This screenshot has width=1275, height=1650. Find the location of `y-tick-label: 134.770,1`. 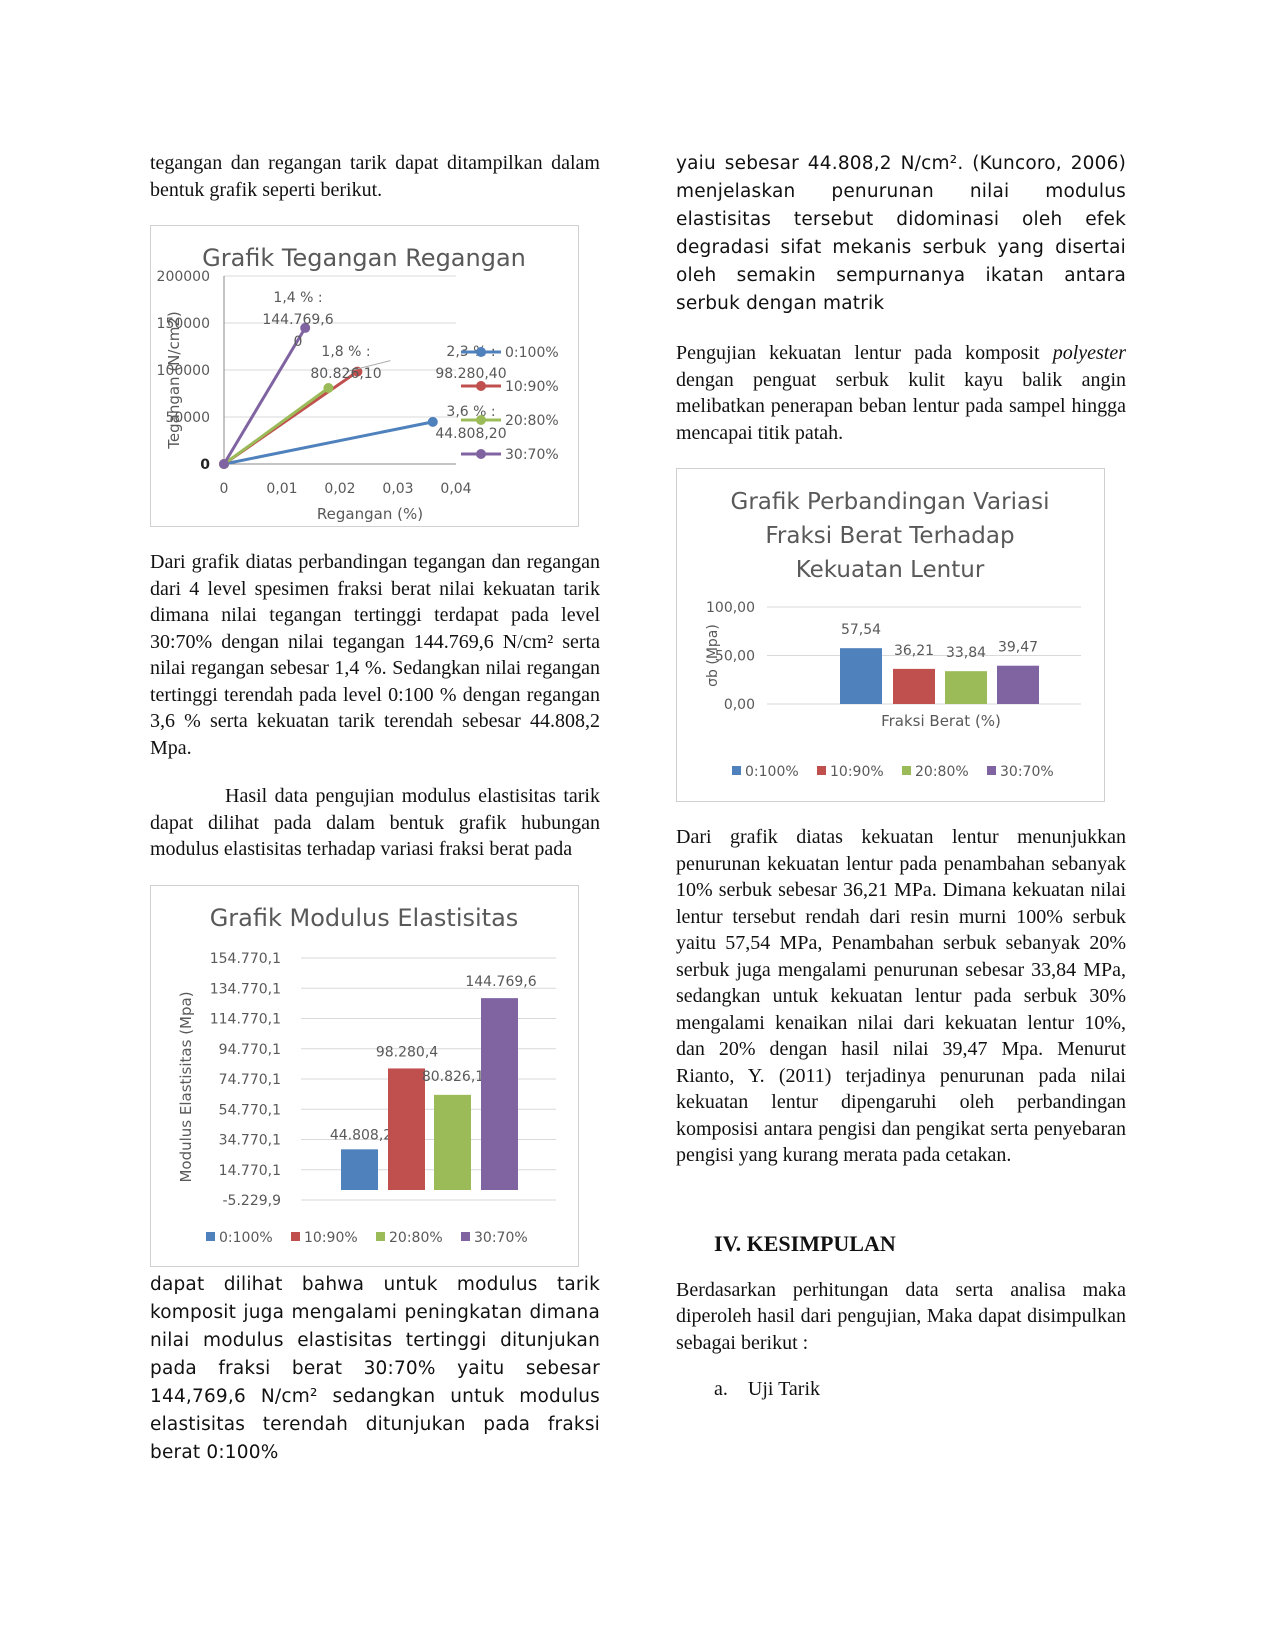

y-tick-label: 134.770,1 is located at coordinates (245, 989).